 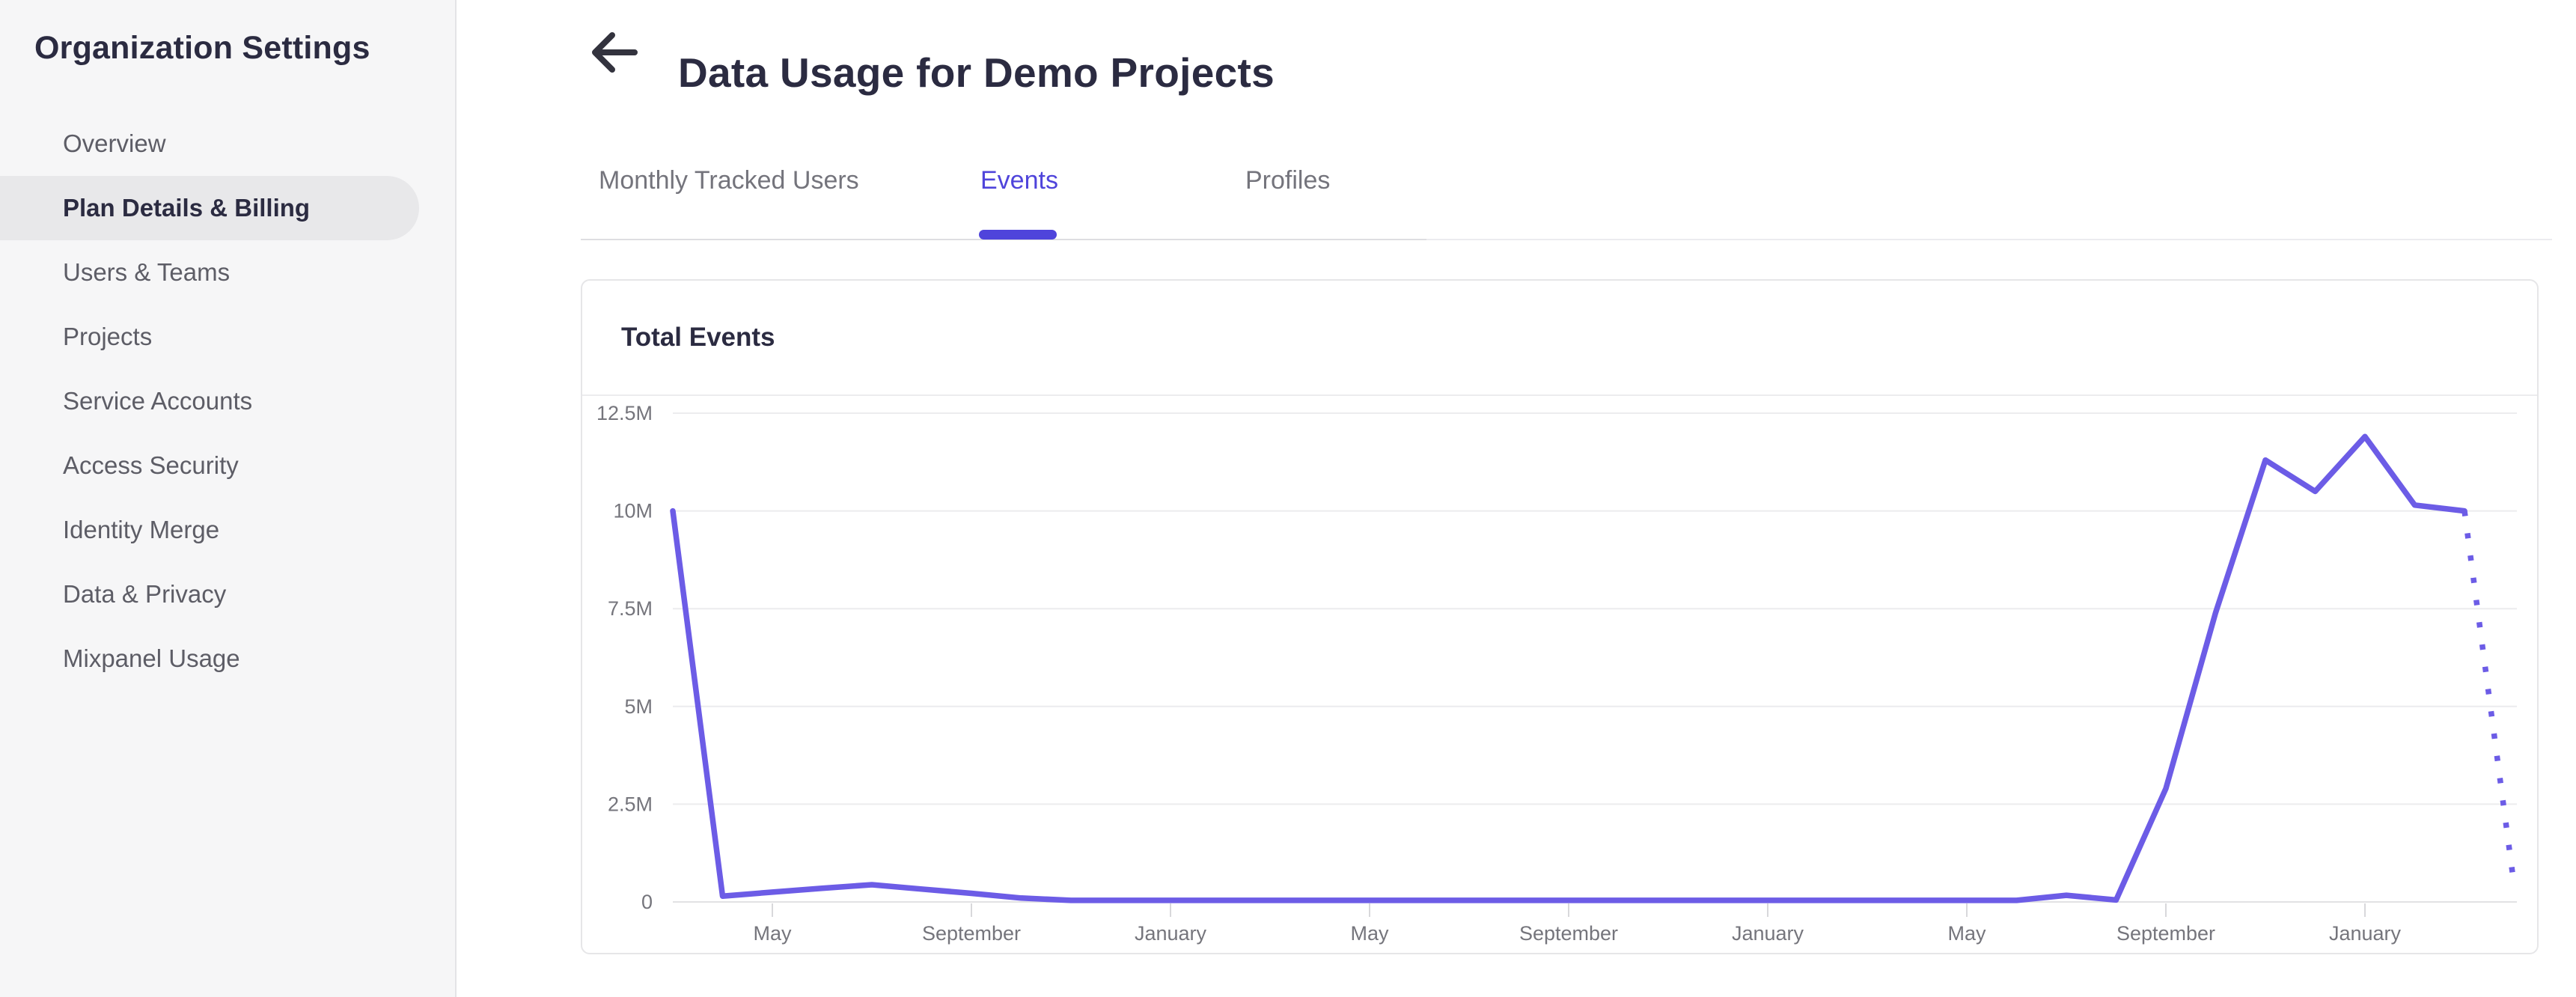 What do you see at coordinates (729, 180) in the screenshot?
I see `tab-monthly-tracked-users: Monthly Tracked Users` at bounding box center [729, 180].